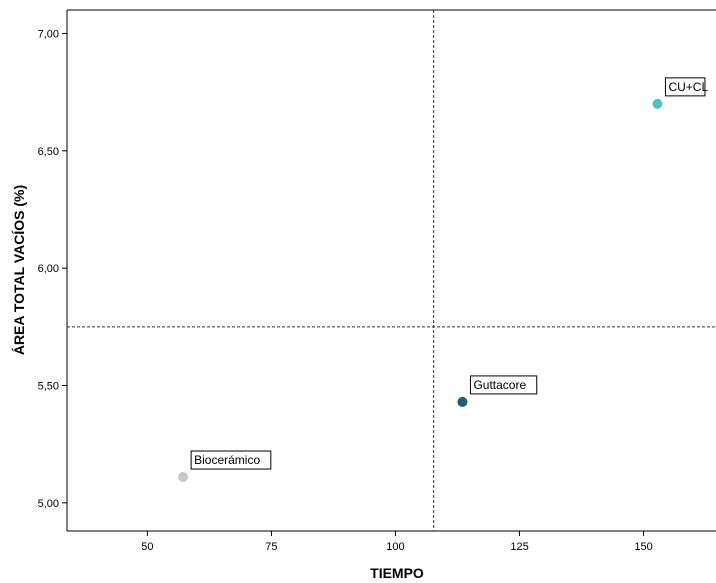 Image resolution: width=716 pixels, height=583 pixels. I want to click on y-tick-label: 5,00, so click(48, 504).